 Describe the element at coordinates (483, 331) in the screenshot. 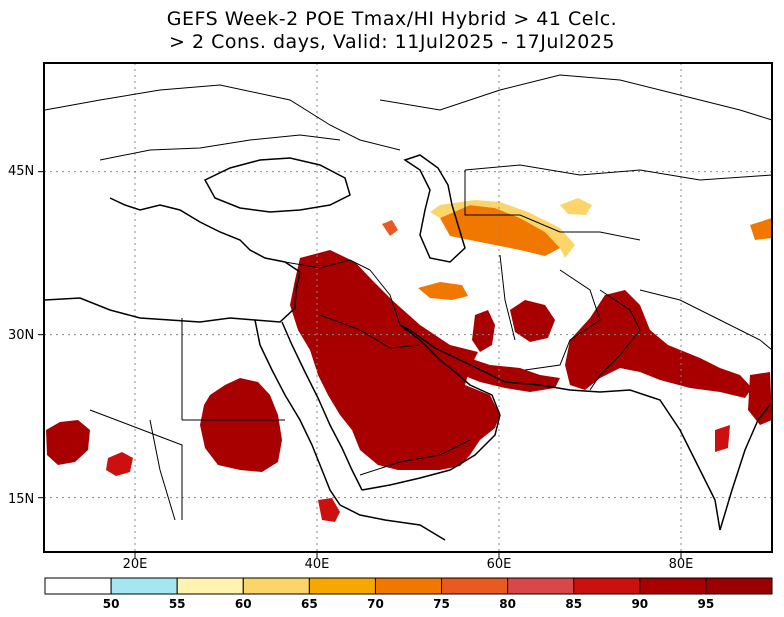

I see `prob-area-iran-east` at that location.